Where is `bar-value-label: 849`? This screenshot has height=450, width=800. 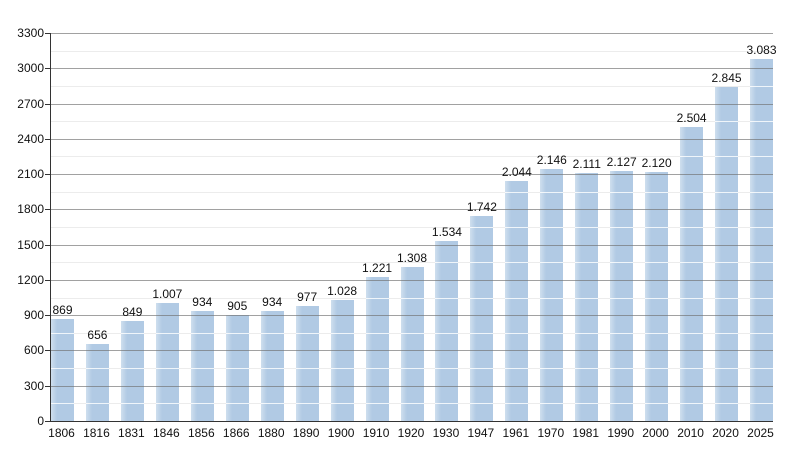 bar-value-label: 849 is located at coordinates (132, 312).